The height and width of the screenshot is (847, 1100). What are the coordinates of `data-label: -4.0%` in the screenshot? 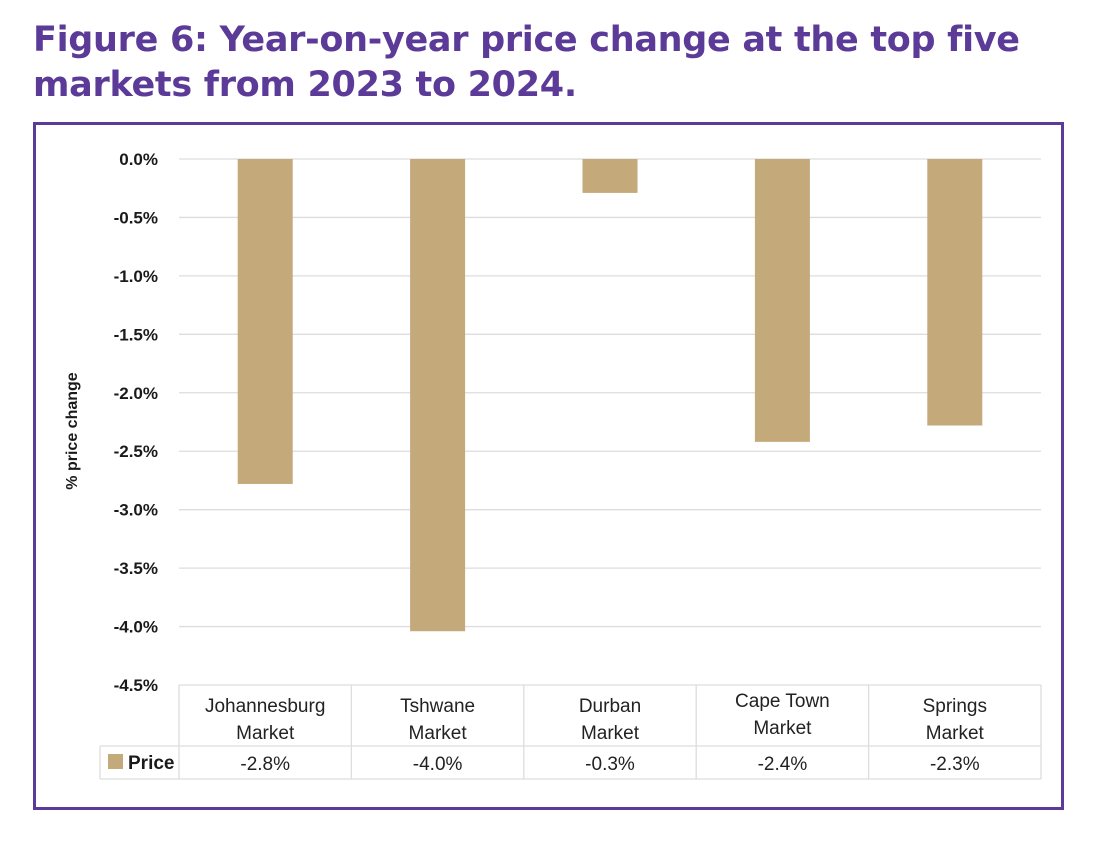 It's located at (438, 764).